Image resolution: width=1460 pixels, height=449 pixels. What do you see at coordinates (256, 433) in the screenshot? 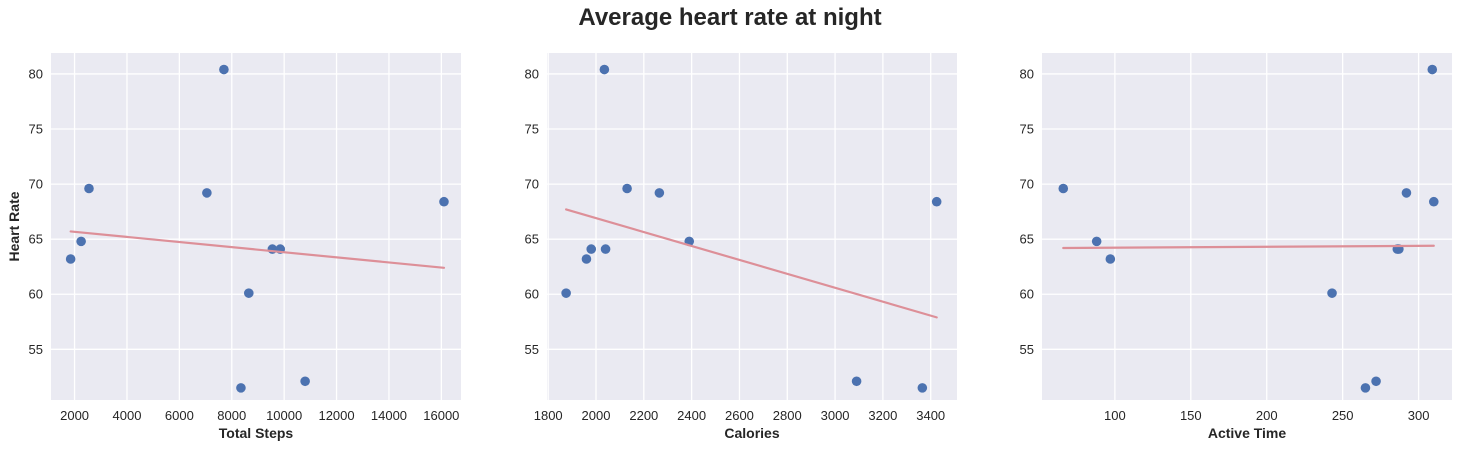
I see `panel-1-xlabel: Total Steps` at bounding box center [256, 433].